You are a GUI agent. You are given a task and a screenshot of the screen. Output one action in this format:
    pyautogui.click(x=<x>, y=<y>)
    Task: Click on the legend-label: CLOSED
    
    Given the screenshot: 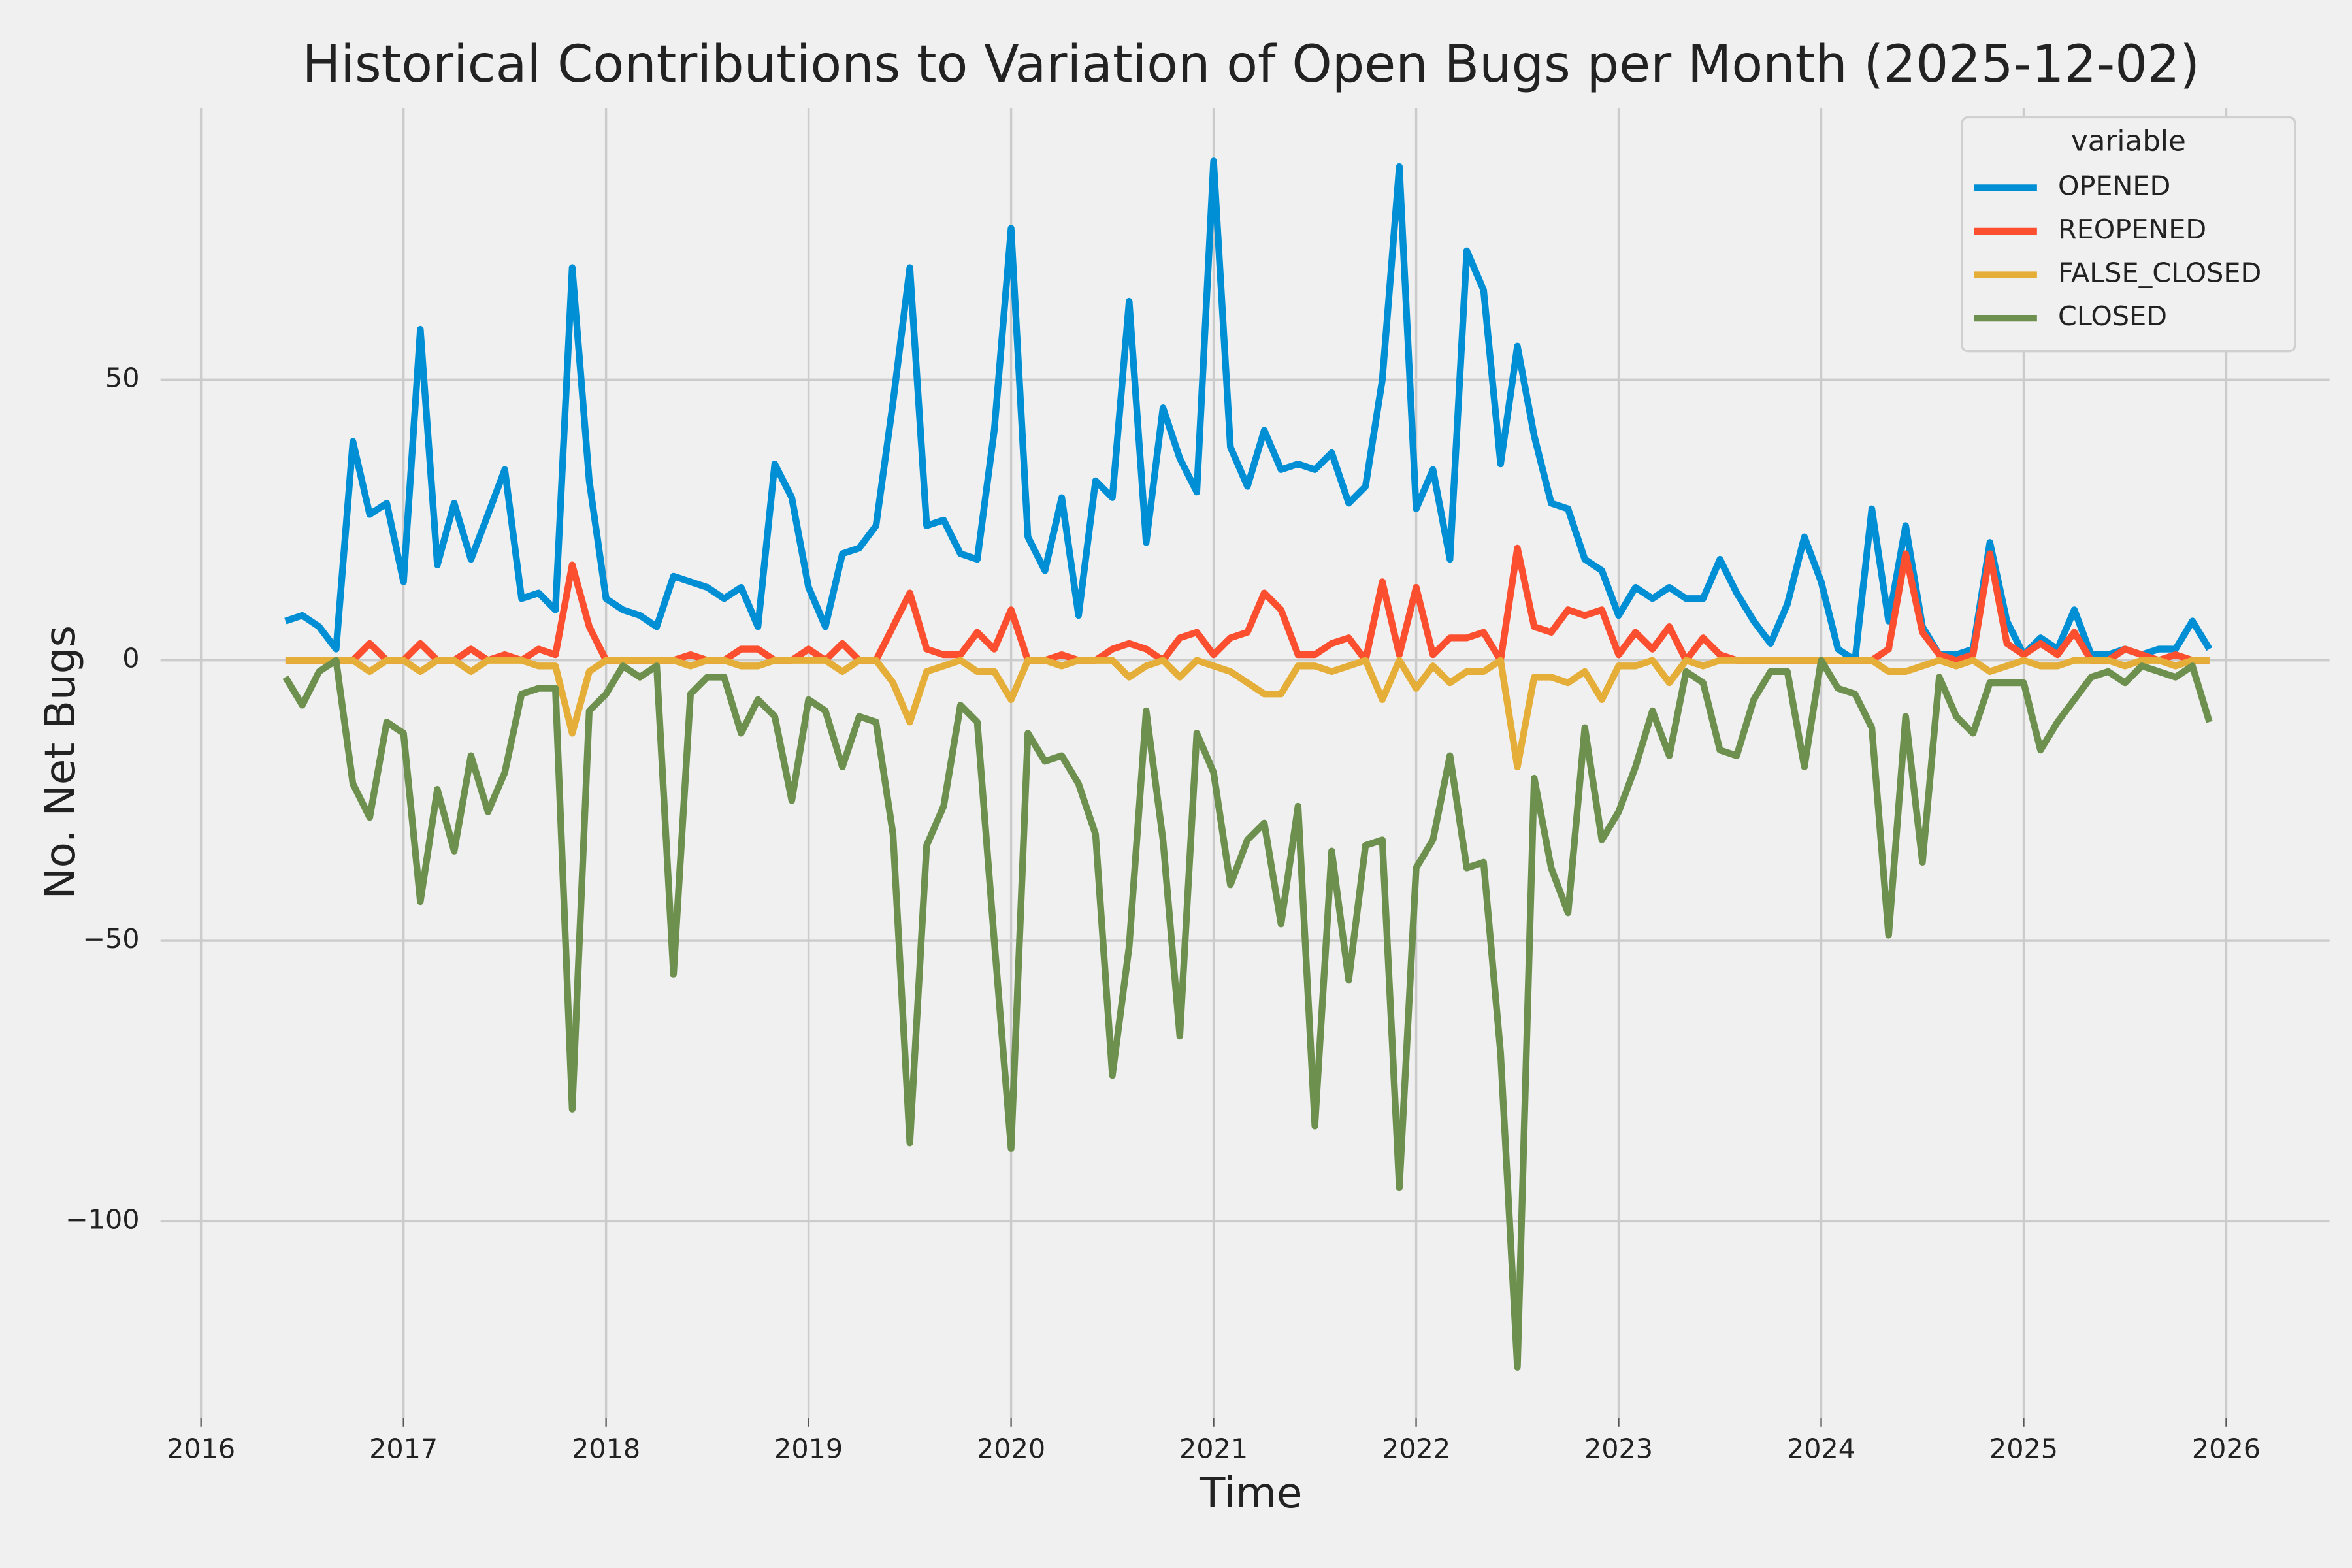 What is the action you would take?
    pyautogui.click(x=2112, y=316)
    